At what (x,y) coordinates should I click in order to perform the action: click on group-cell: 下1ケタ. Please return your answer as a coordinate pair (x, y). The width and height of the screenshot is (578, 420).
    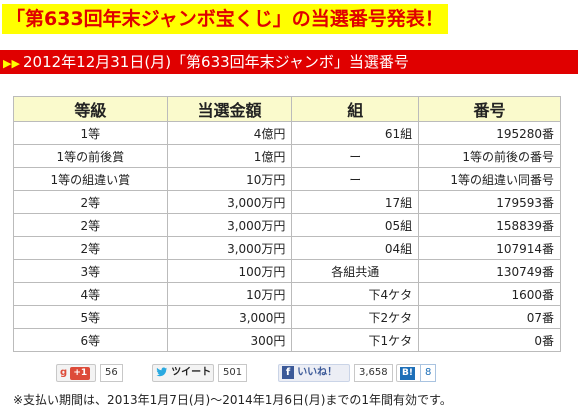
    Looking at the image, I should click on (355, 340).